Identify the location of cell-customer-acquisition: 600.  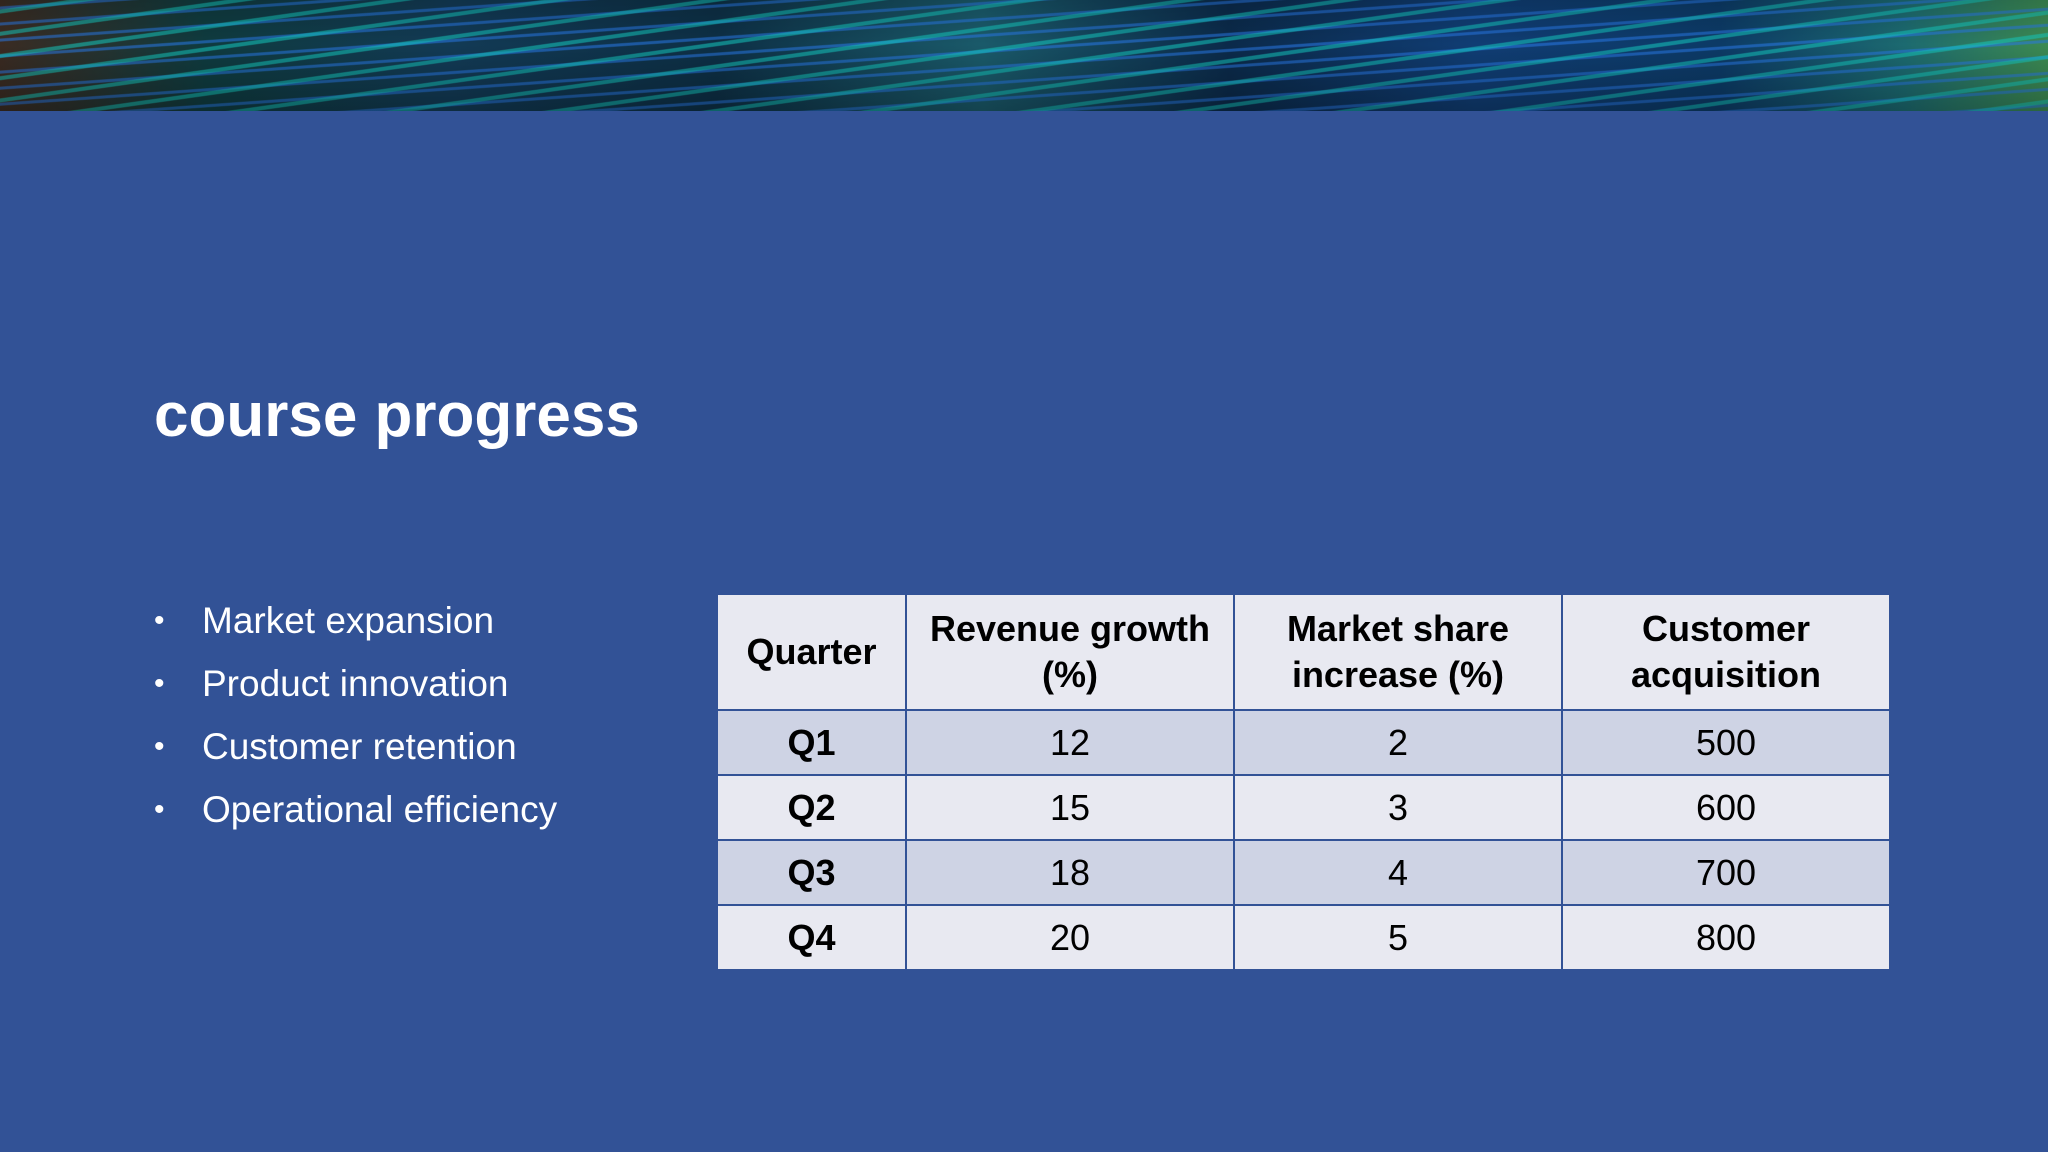
(1726, 807).